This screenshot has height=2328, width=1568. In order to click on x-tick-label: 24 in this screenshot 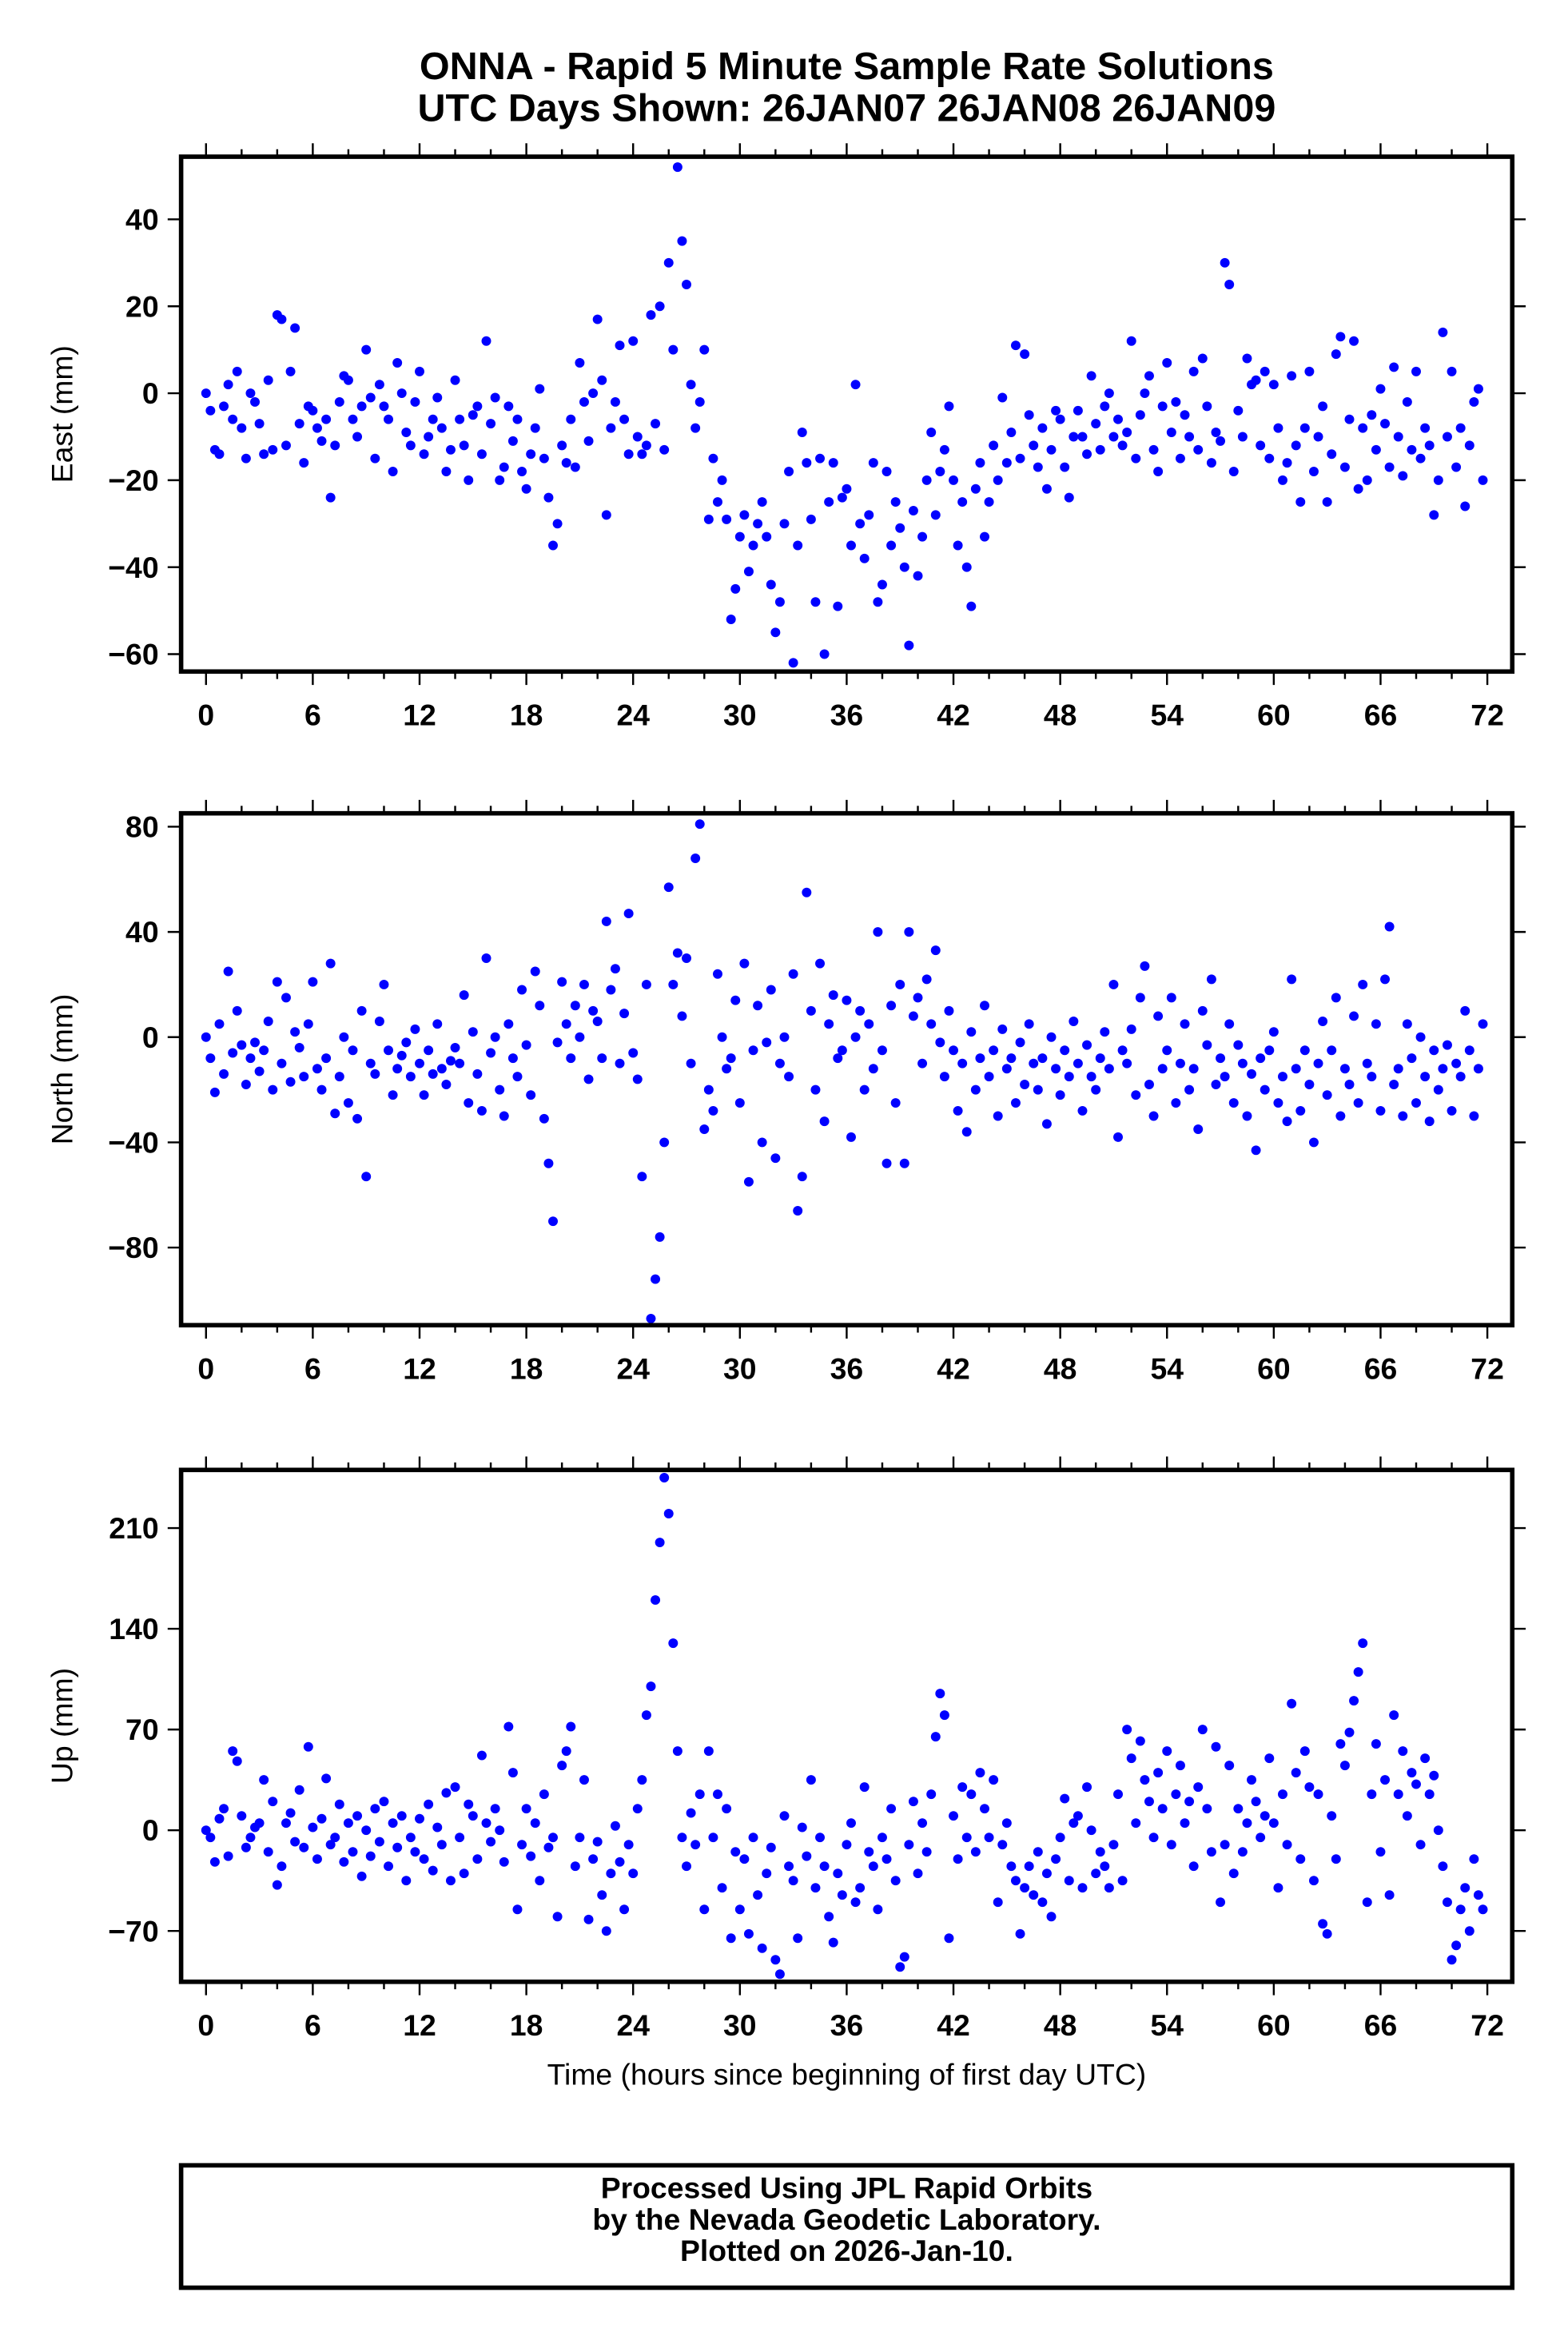, I will do `click(633, 1368)`.